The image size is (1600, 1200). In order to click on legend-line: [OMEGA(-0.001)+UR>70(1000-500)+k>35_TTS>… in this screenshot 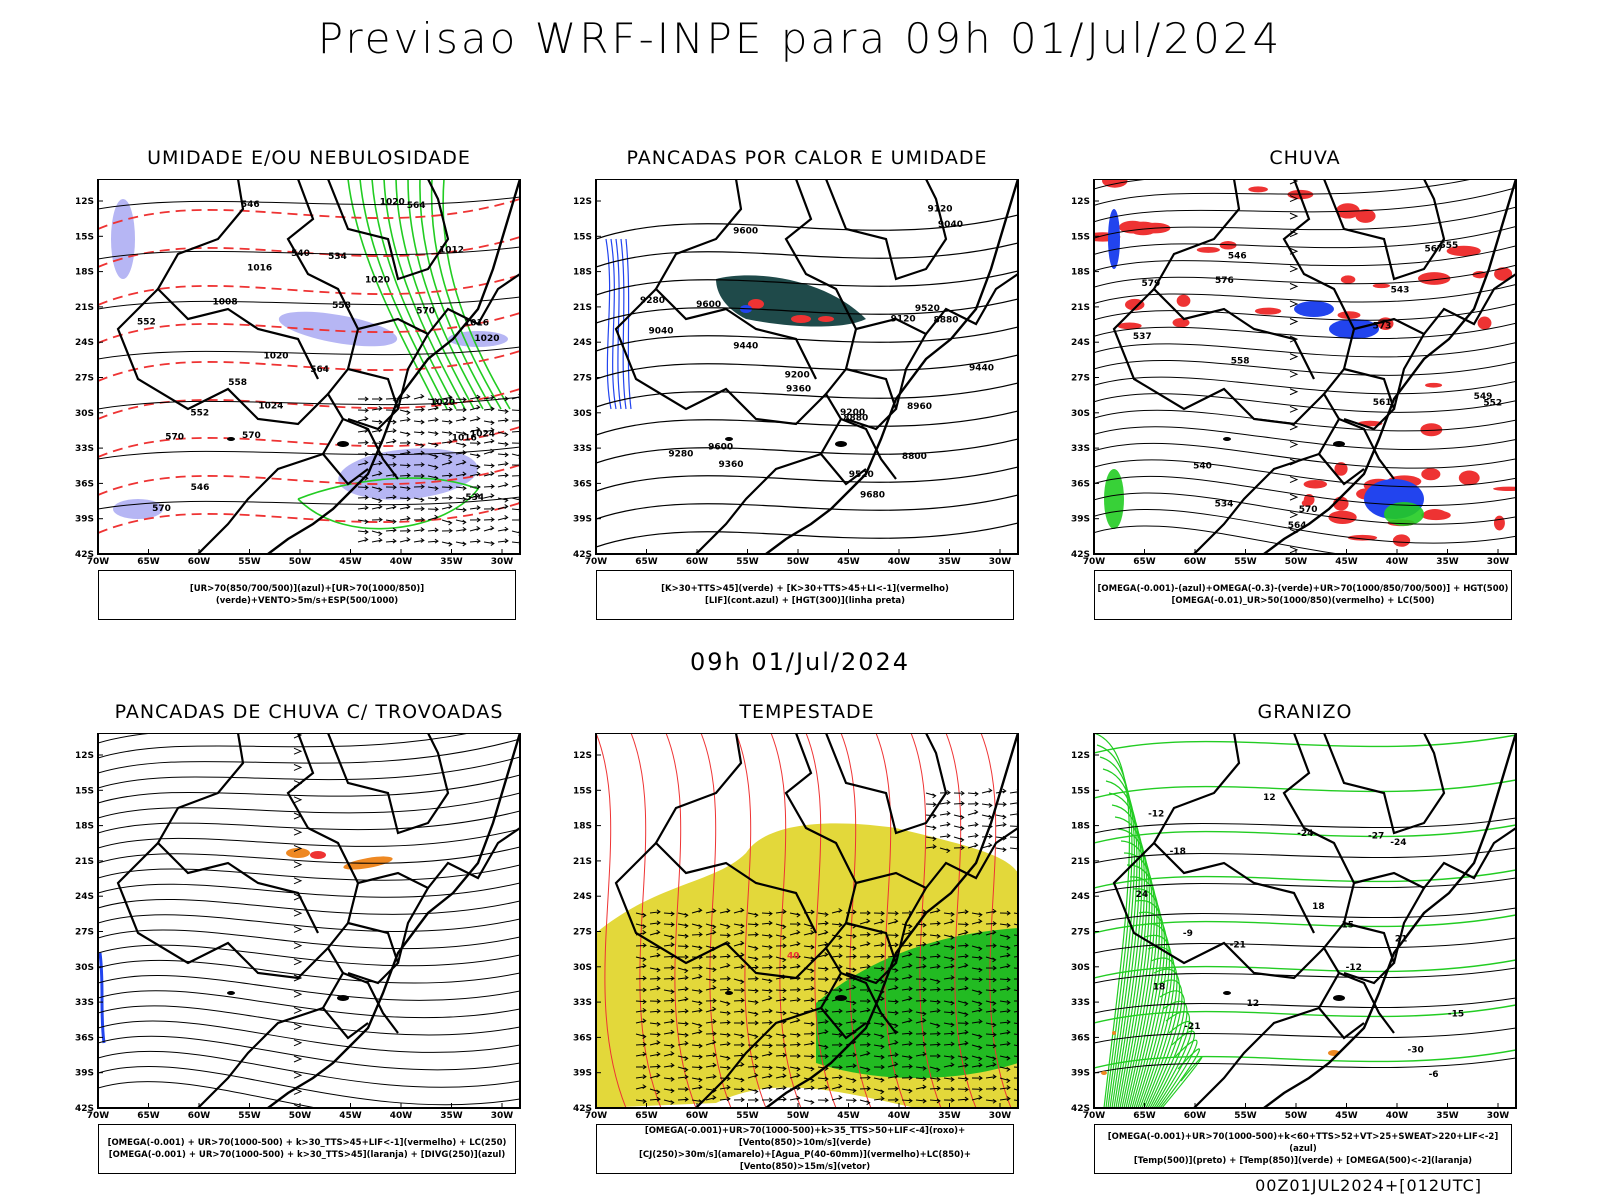, I will do `click(805, 1137)`.